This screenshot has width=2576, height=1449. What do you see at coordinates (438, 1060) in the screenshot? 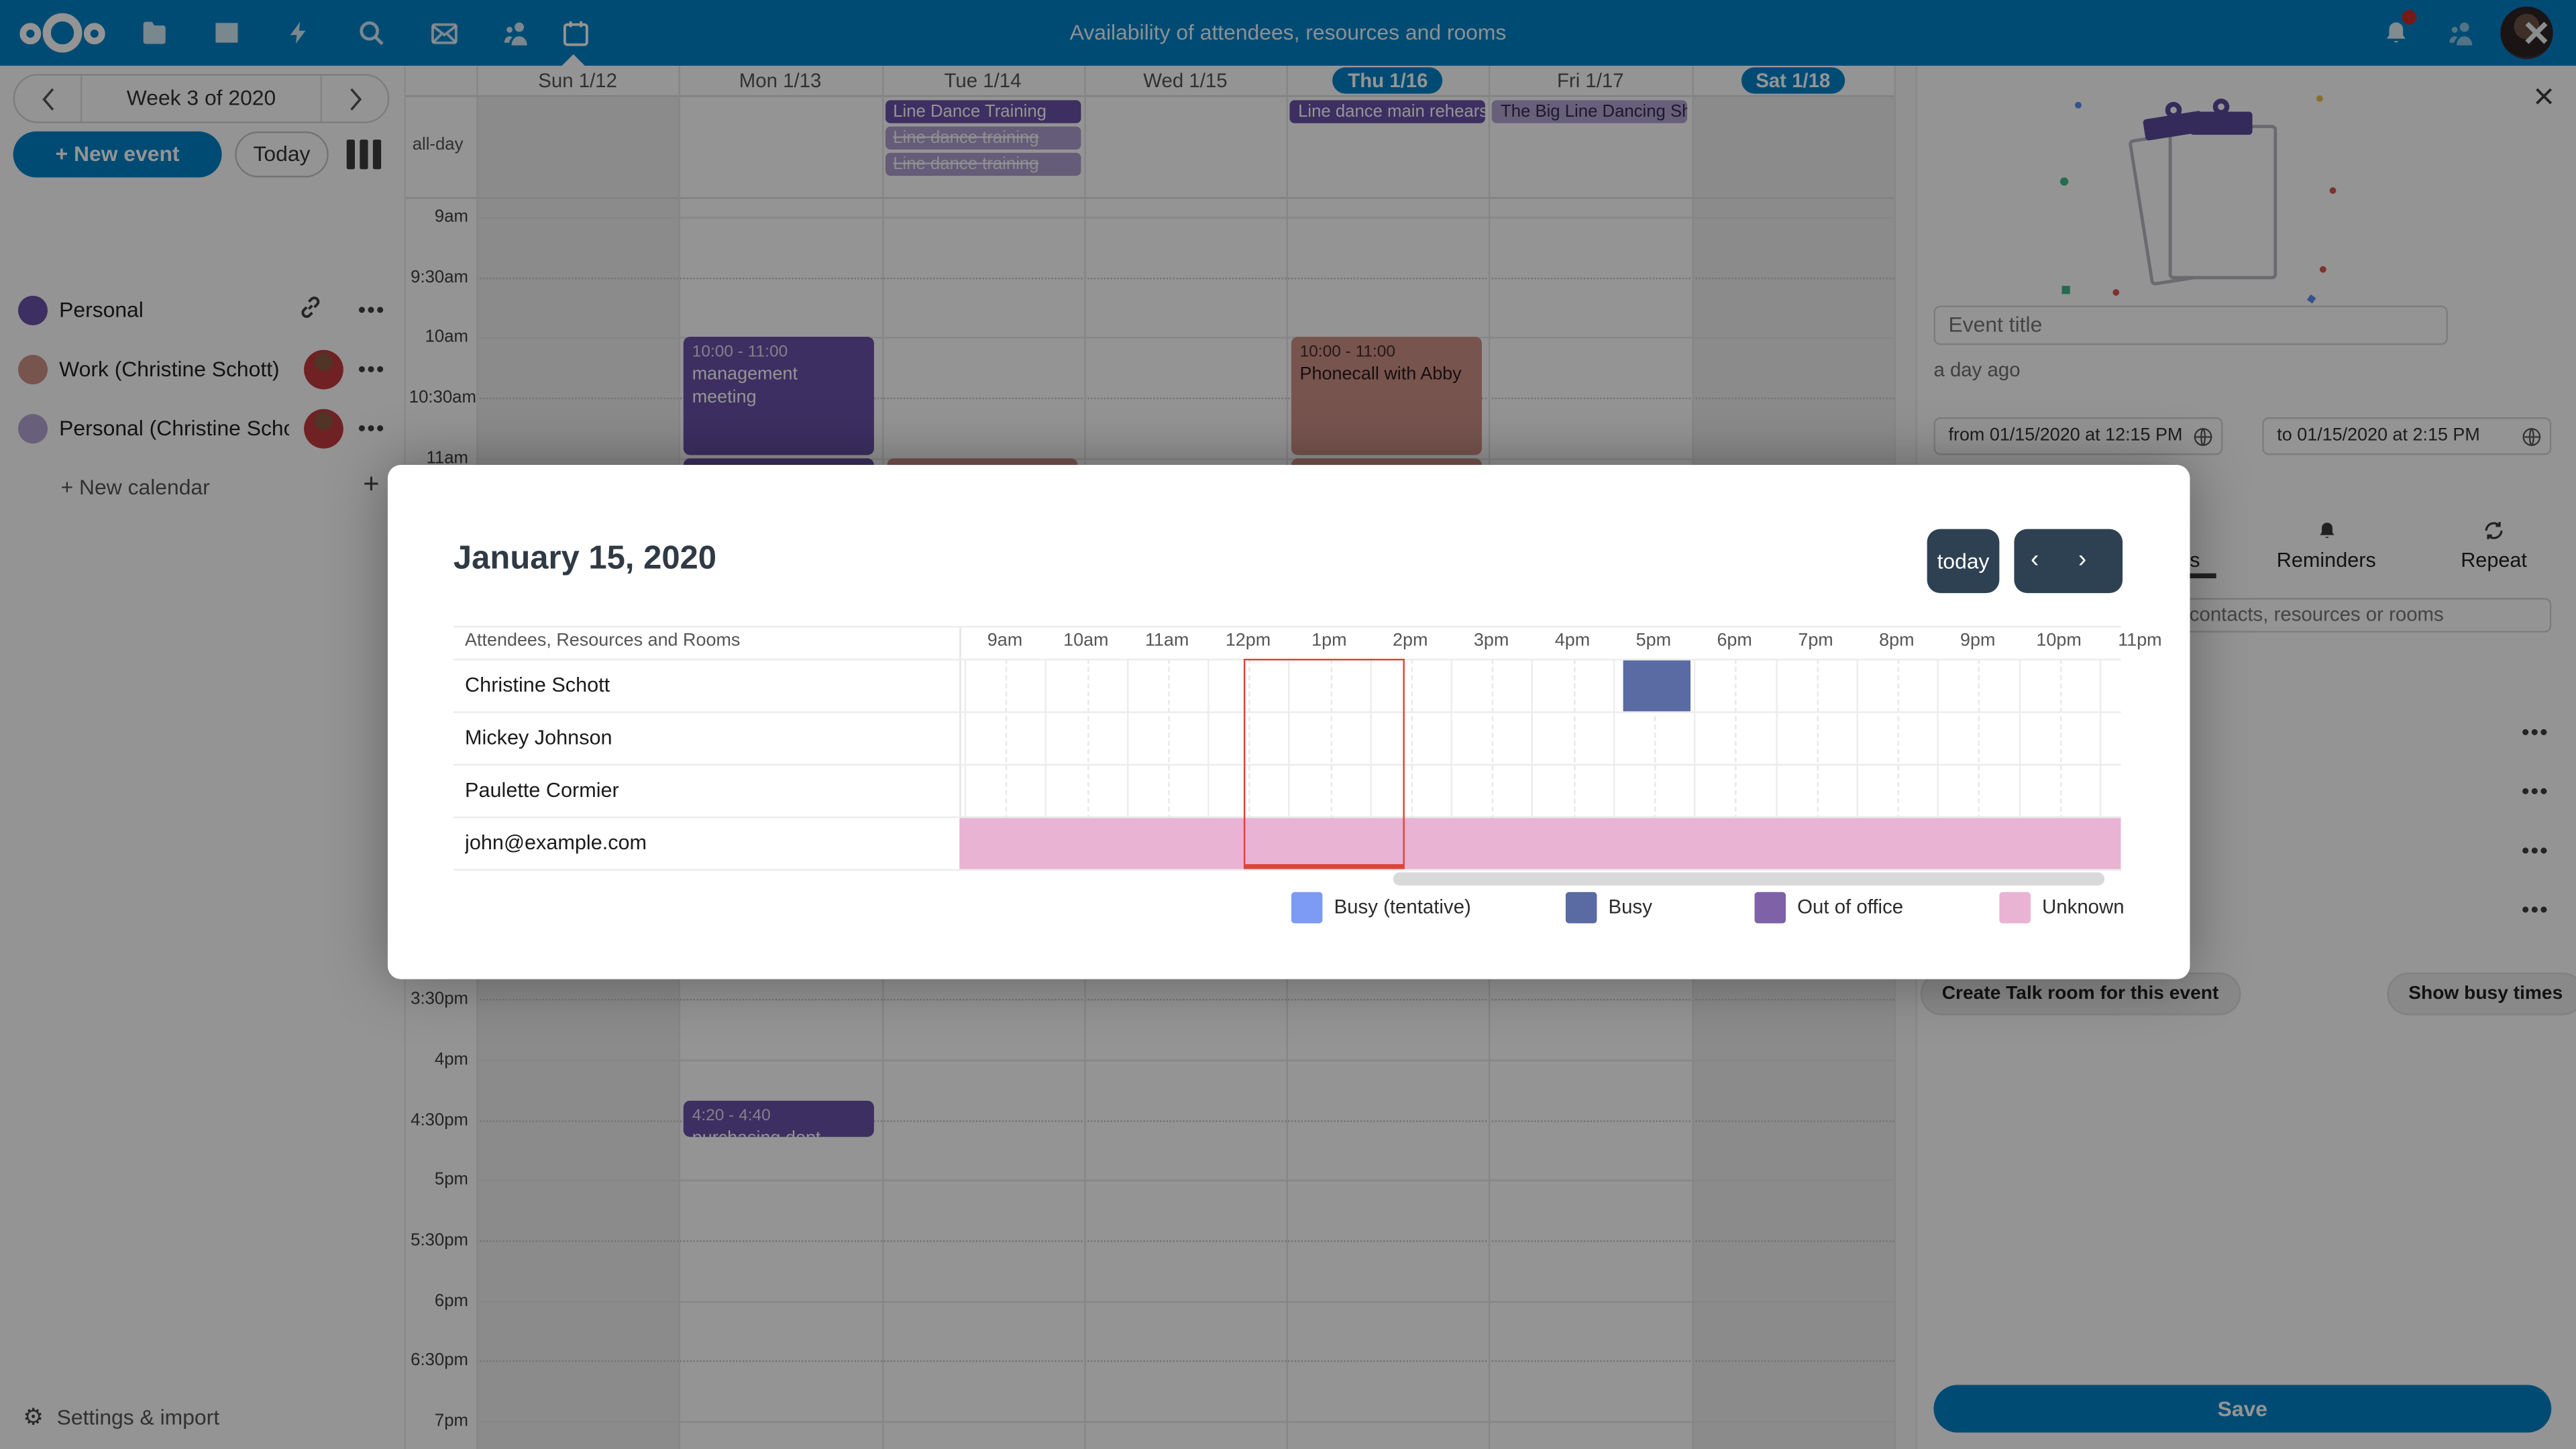
I see `time-axis-label: 4pm` at bounding box center [438, 1060].